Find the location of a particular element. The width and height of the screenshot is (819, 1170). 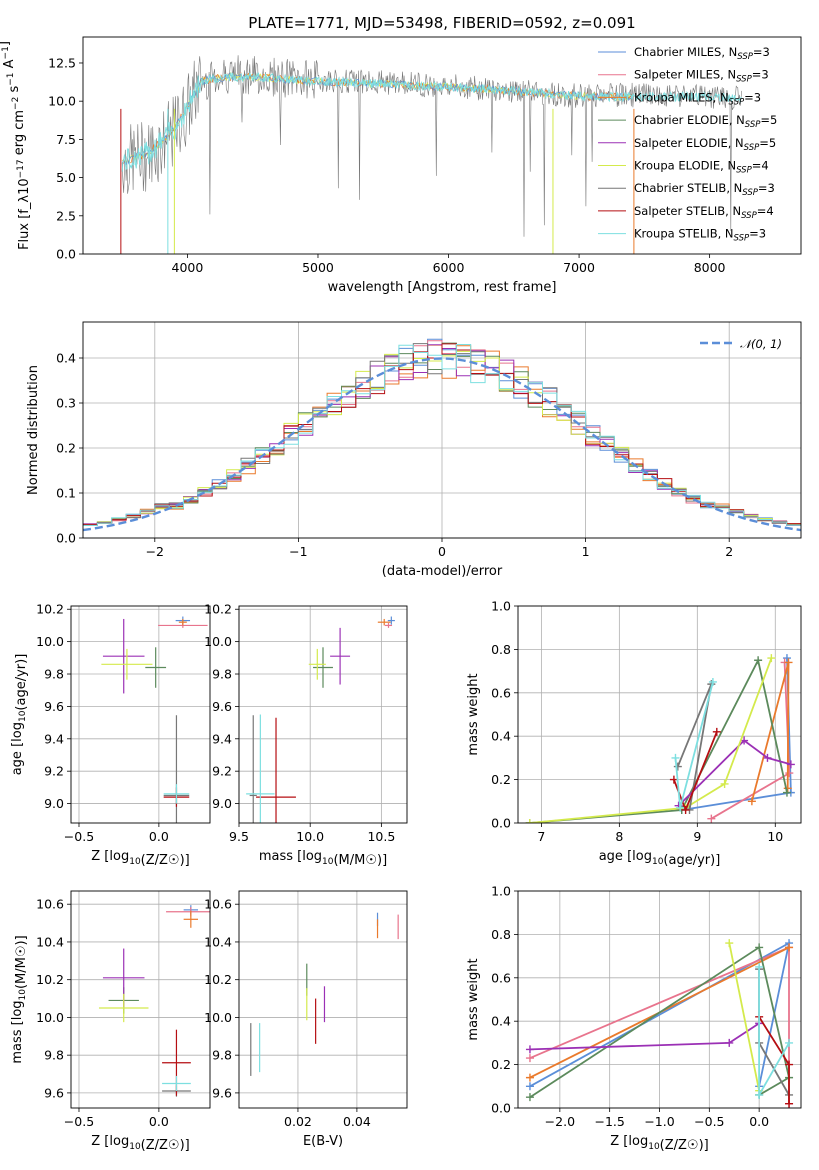

legend-label: 𝒩(0, 1) is located at coordinates (761, 344).